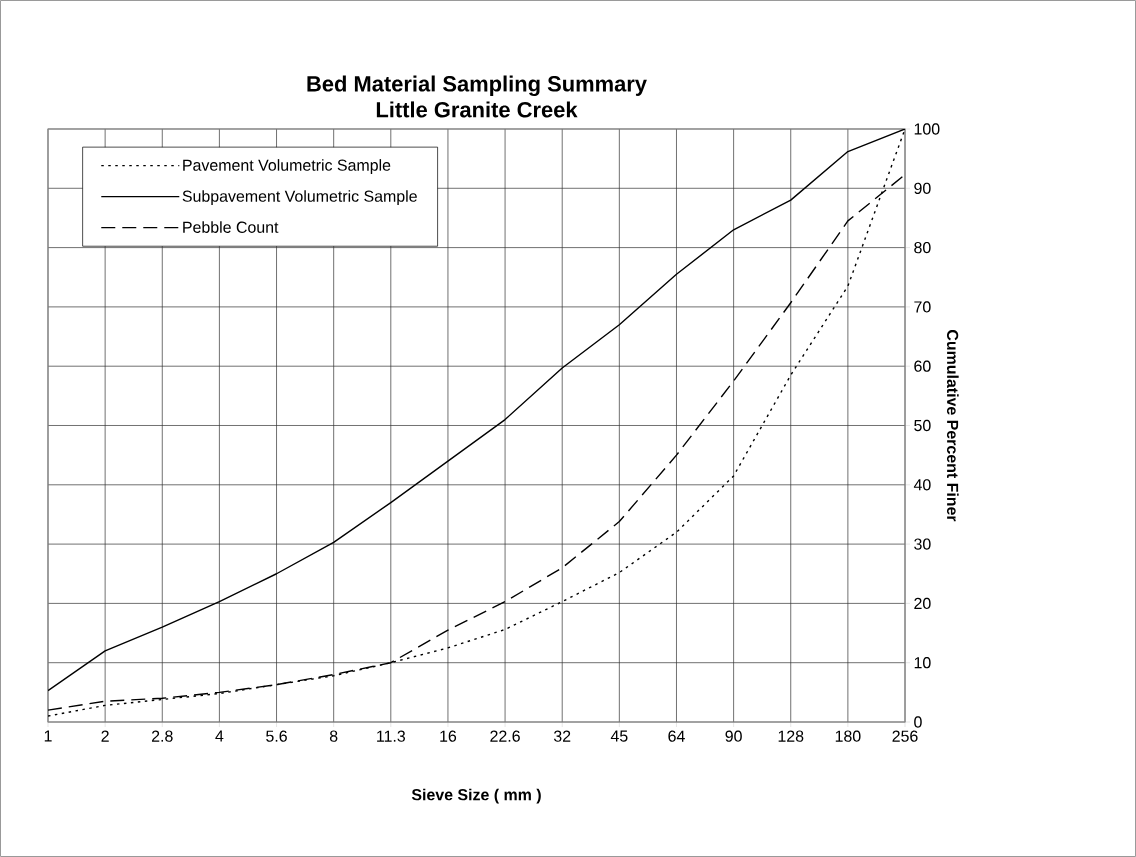  What do you see at coordinates (676, 736) in the screenshot?
I see `x-tick-label: 64` at bounding box center [676, 736].